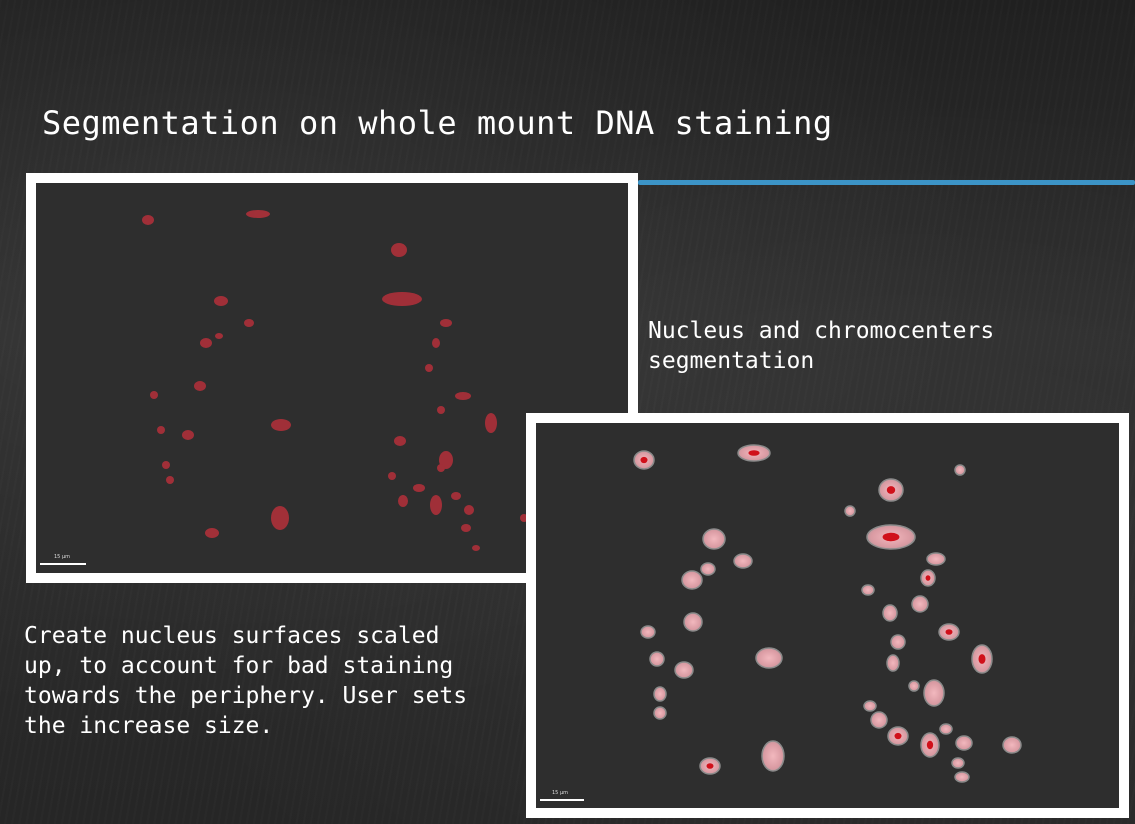 This screenshot has width=1135, height=824. What do you see at coordinates (437, 123) in the screenshot?
I see `slide-title: Segmentation on whole mount DNA staining` at bounding box center [437, 123].